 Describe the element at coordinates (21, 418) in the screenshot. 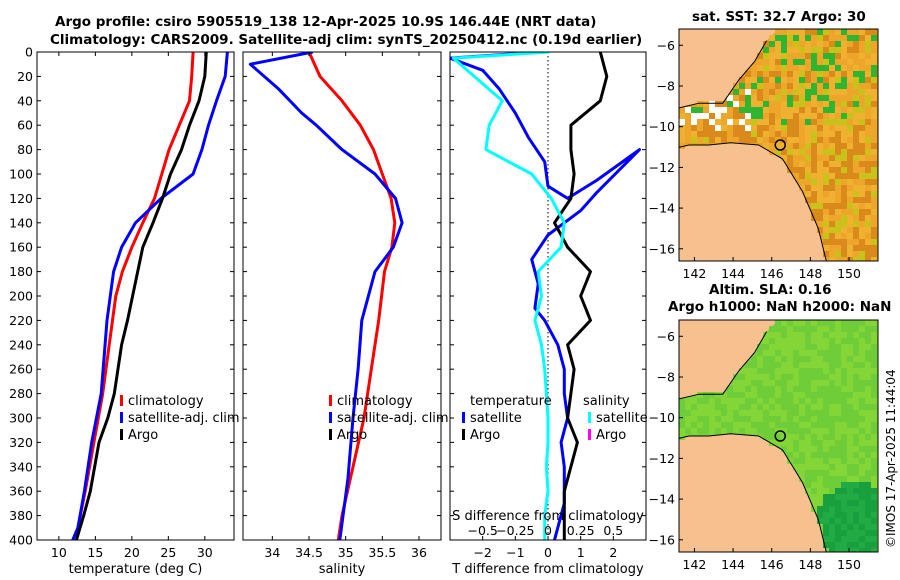

I see `temperature-ytick-label: 300` at that location.